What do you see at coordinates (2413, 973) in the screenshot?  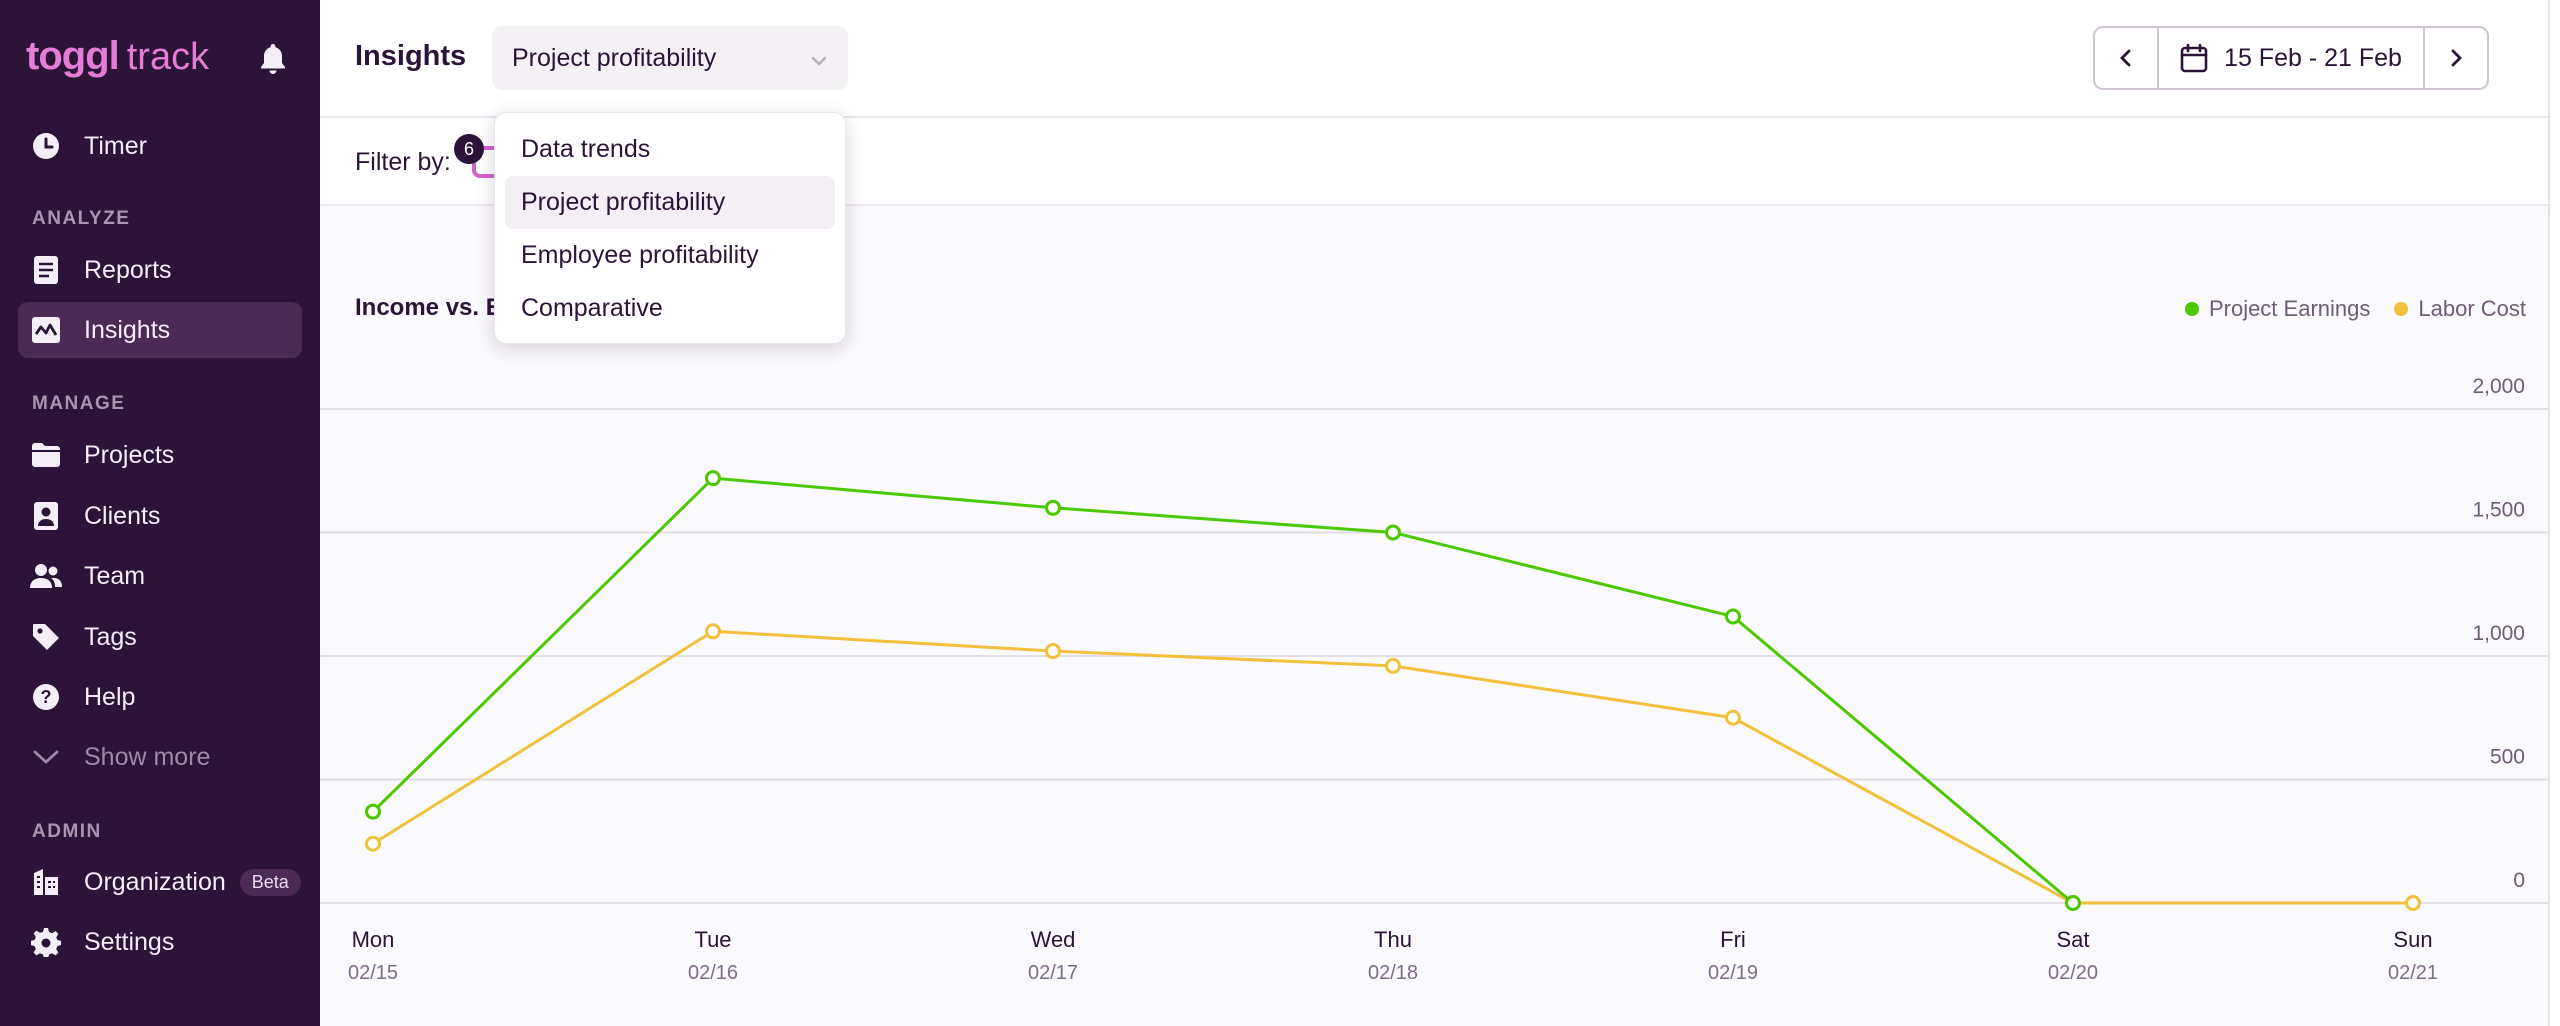 I see `x-tick-label-date: 02/21` at bounding box center [2413, 973].